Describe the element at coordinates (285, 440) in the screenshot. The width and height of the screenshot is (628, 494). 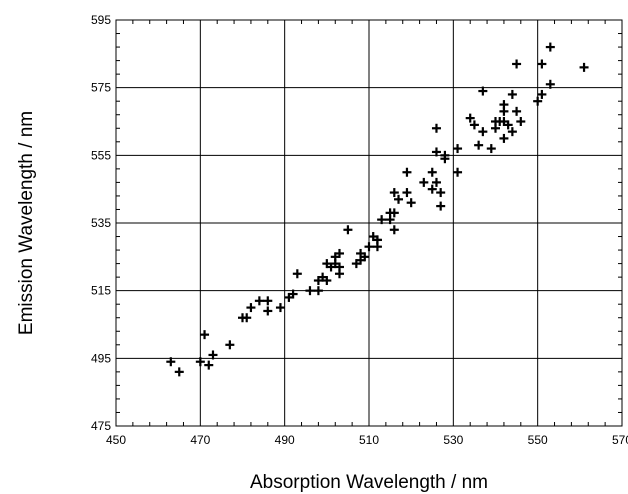
I see `x-tick-label: 490` at that location.